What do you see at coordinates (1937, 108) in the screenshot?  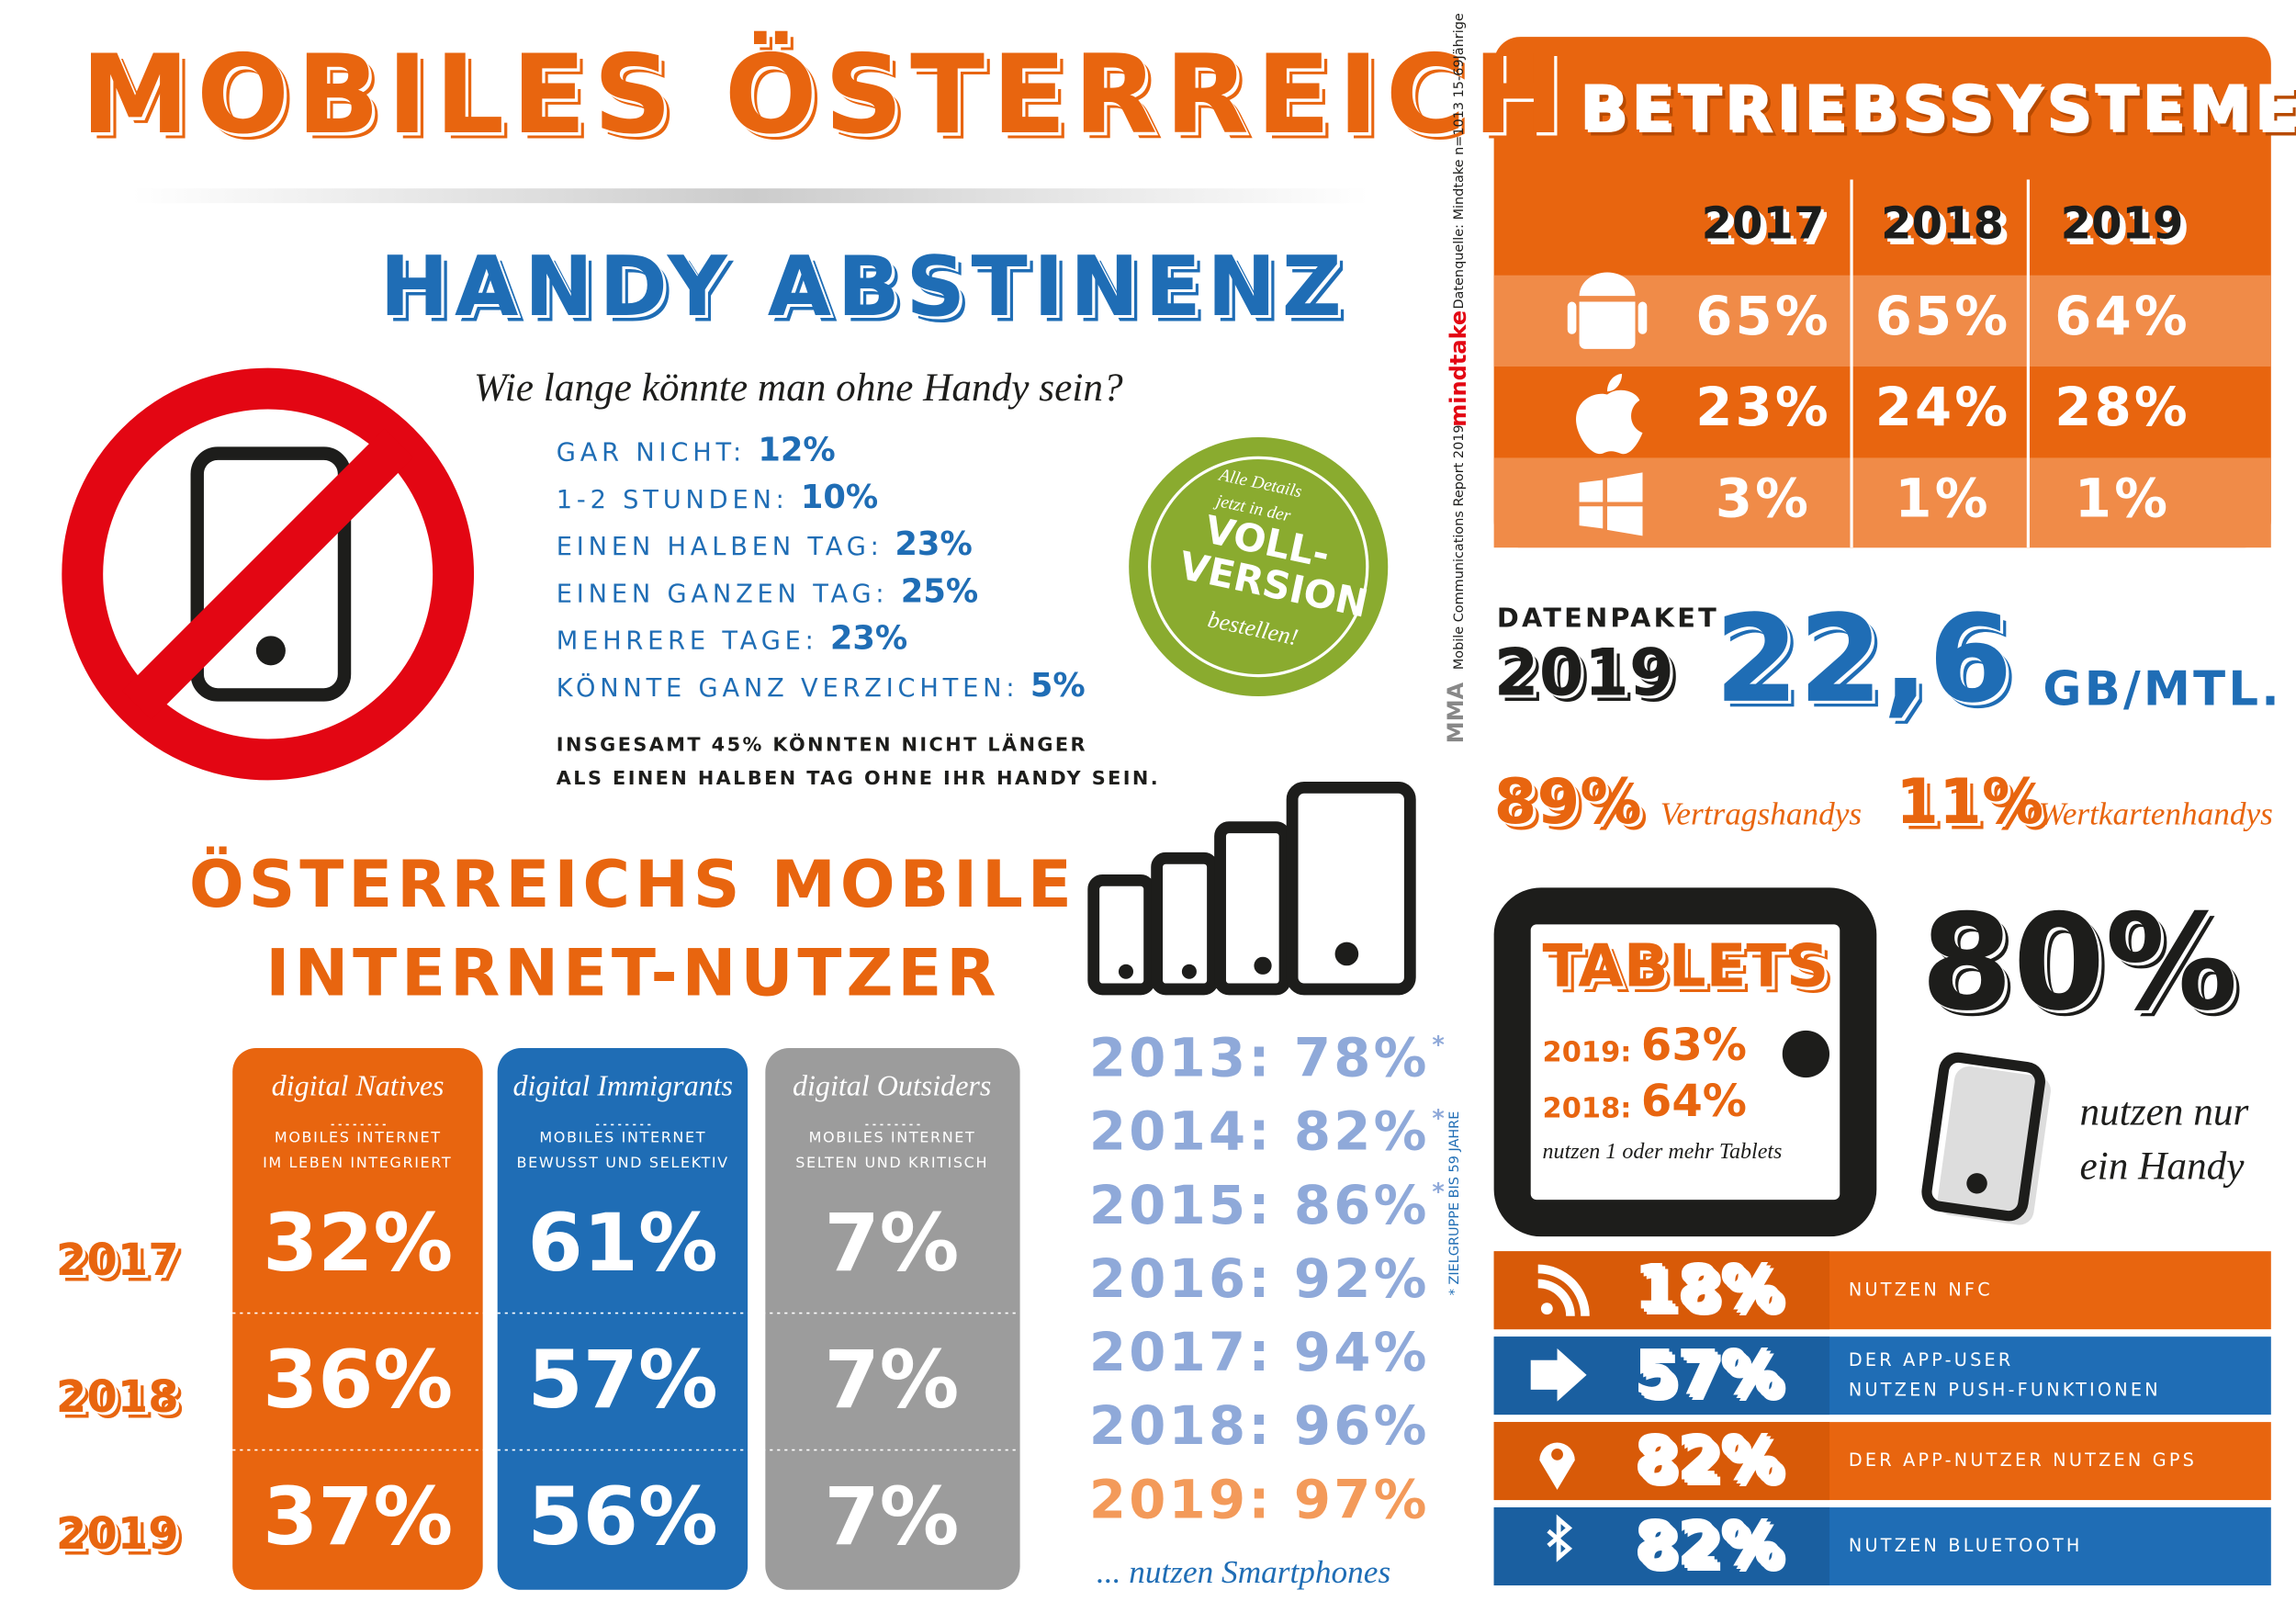 I see `section-title: BETRIEBSSYSTEME` at bounding box center [1937, 108].